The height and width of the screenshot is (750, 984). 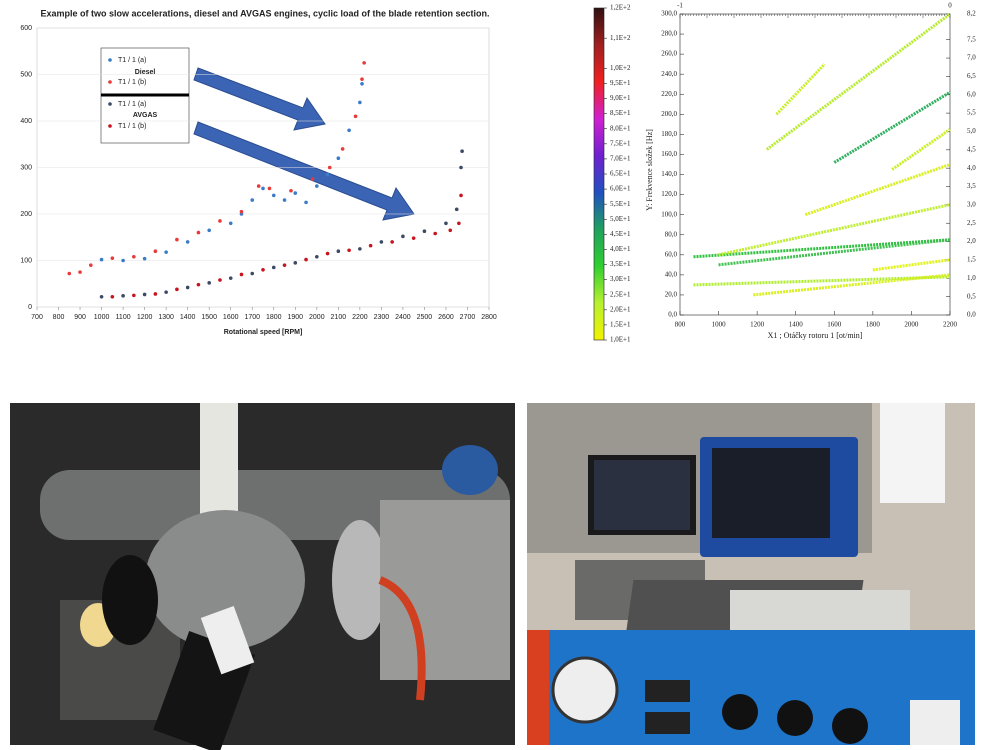 I want to click on y-tick-label: 240,0, so click(x=669, y=74).